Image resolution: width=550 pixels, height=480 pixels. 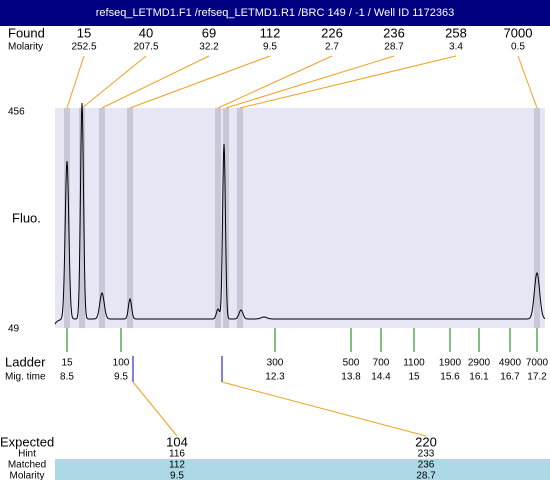 I want to click on found-value: 7000, so click(x=518, y=32).